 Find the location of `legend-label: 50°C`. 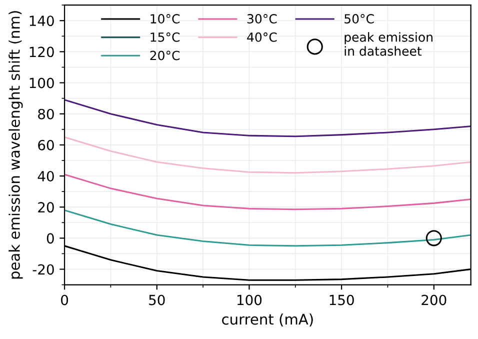

legend-label: 50°C is located at coordinates (359, 19).